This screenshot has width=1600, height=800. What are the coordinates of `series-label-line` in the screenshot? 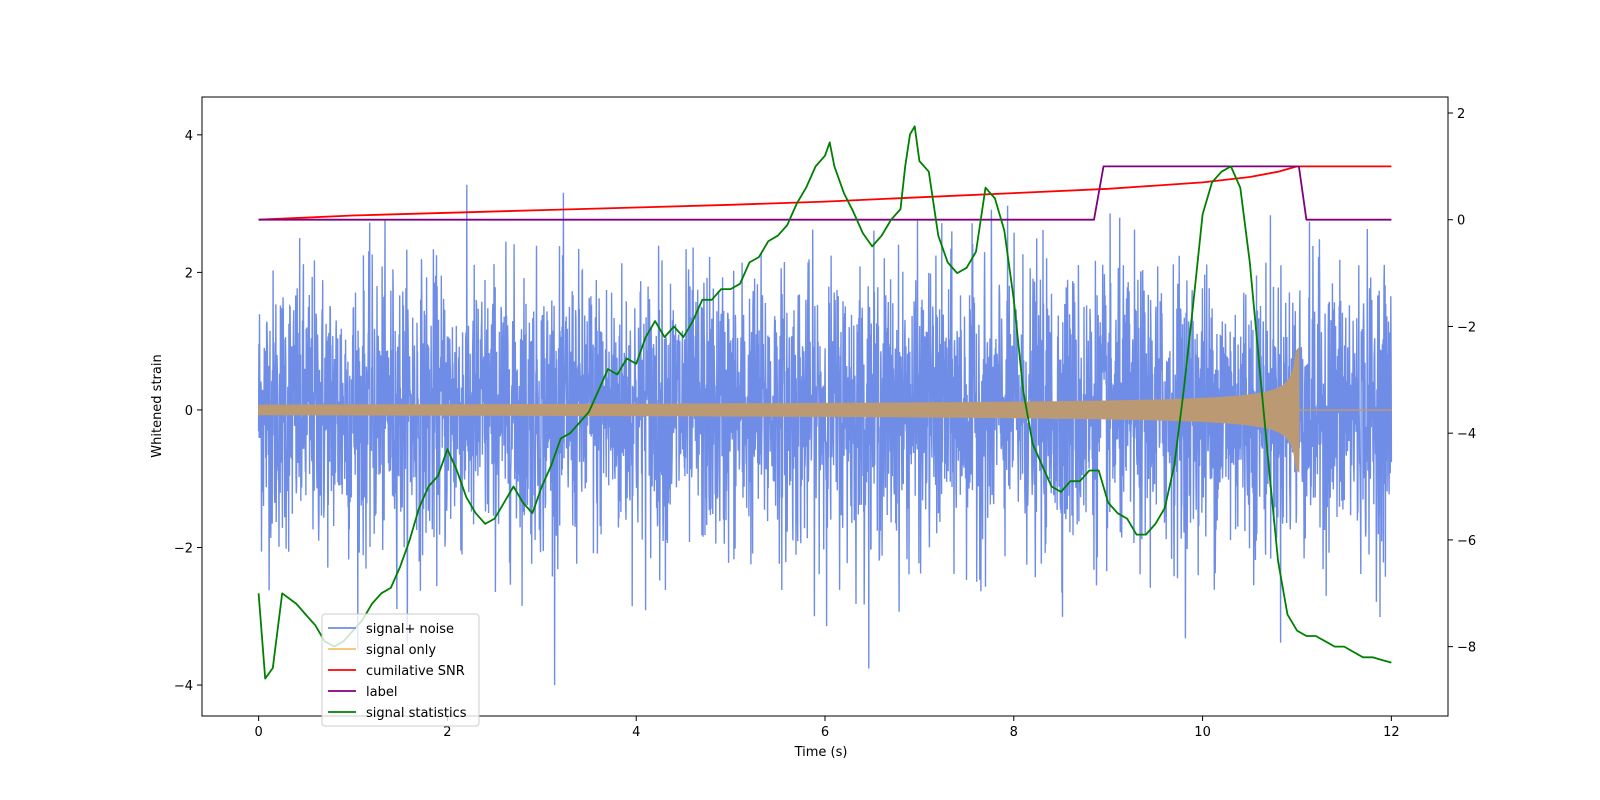 It's located at (825, 193).